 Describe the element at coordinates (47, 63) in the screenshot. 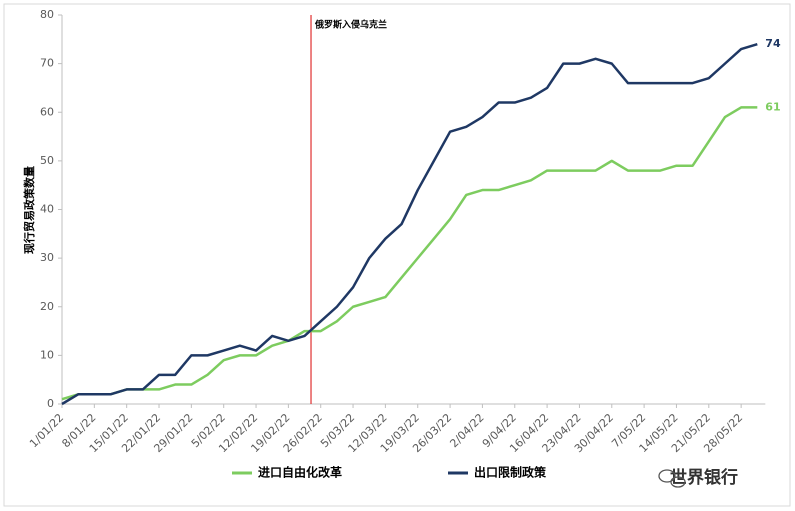

I see `y-tick-label: 70` at that location.